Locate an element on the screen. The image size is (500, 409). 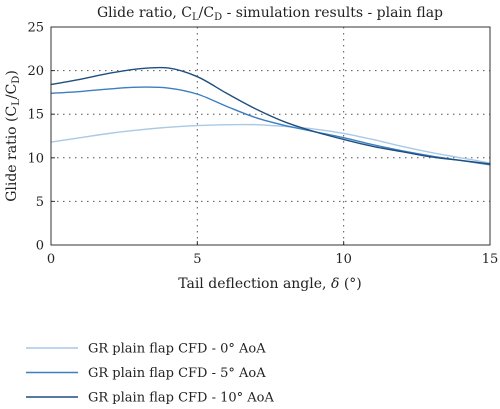
y-axis-label: Glide ratio (CL/CD) is located at coordinates (13, 136).